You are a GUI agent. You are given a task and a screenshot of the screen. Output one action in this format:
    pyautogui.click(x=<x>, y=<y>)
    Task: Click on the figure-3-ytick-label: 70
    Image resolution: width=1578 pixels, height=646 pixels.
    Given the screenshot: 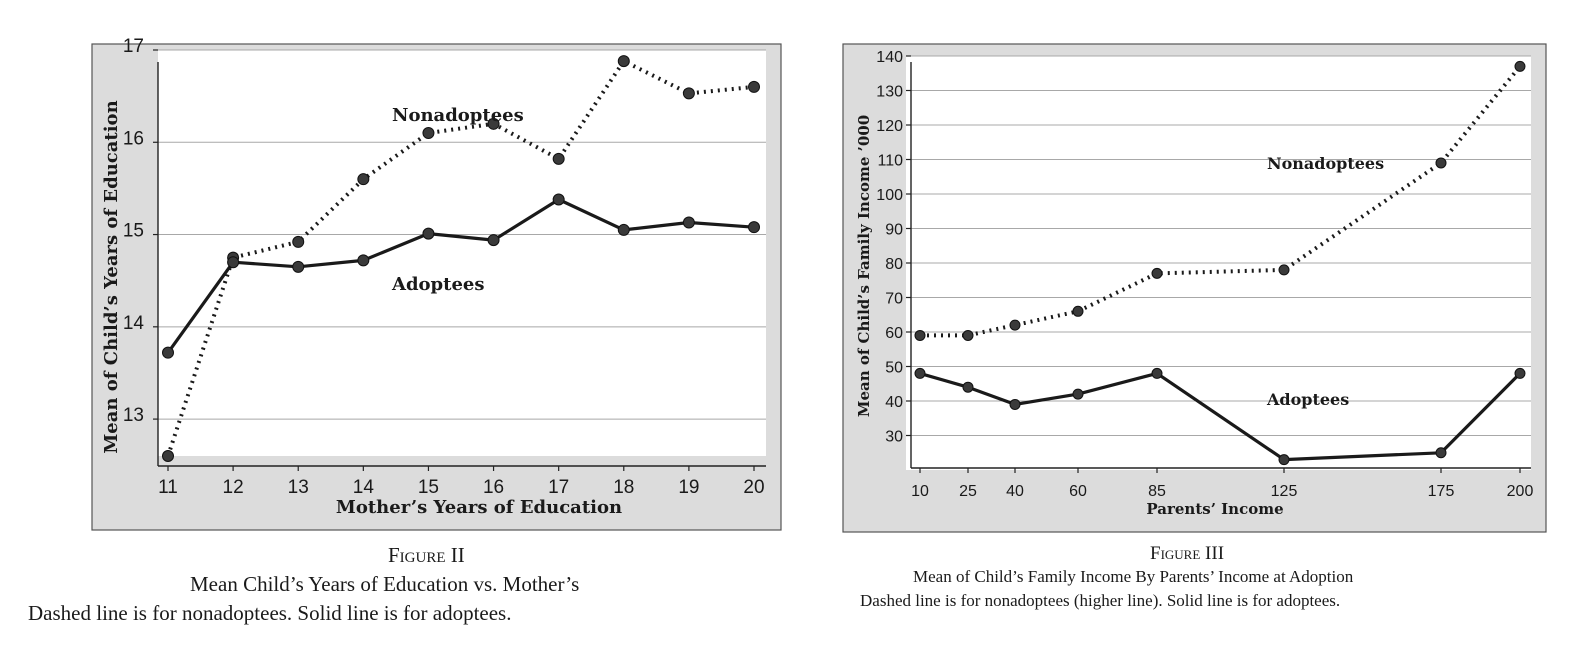 What is the action you would take?
    pyautogui.click(x=894, y=299)
    